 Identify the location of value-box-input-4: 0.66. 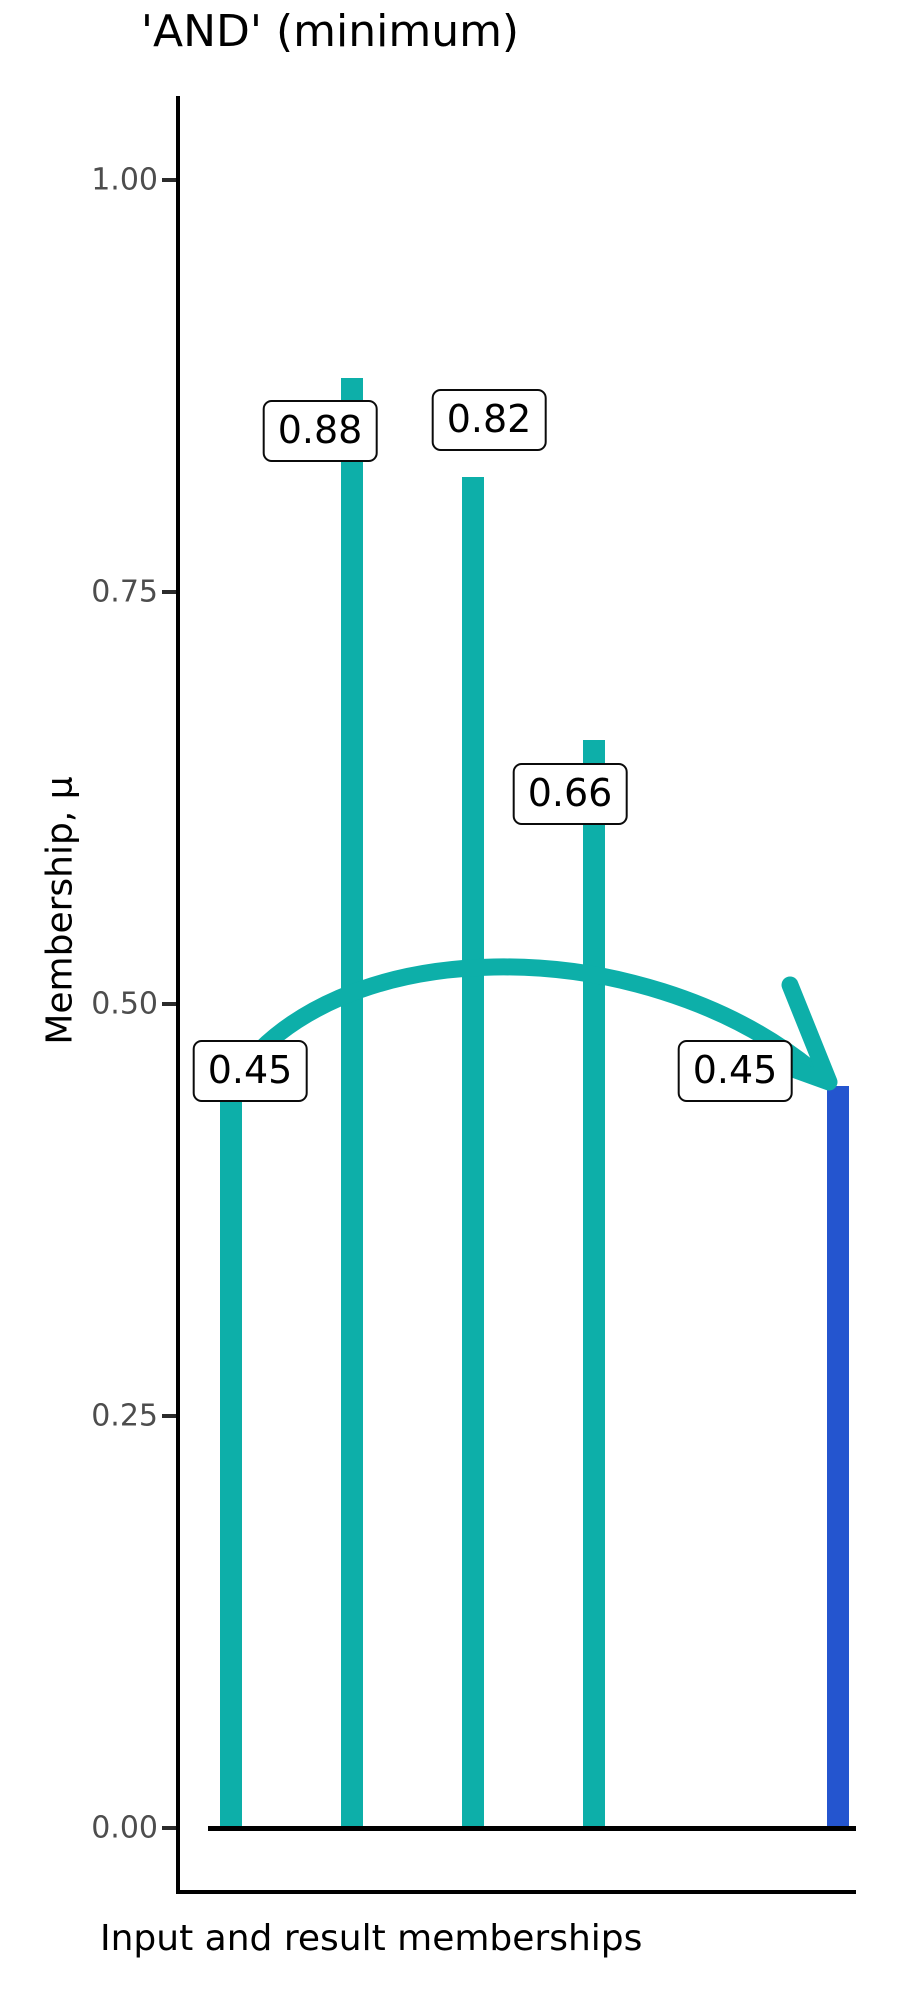
(570, 794).